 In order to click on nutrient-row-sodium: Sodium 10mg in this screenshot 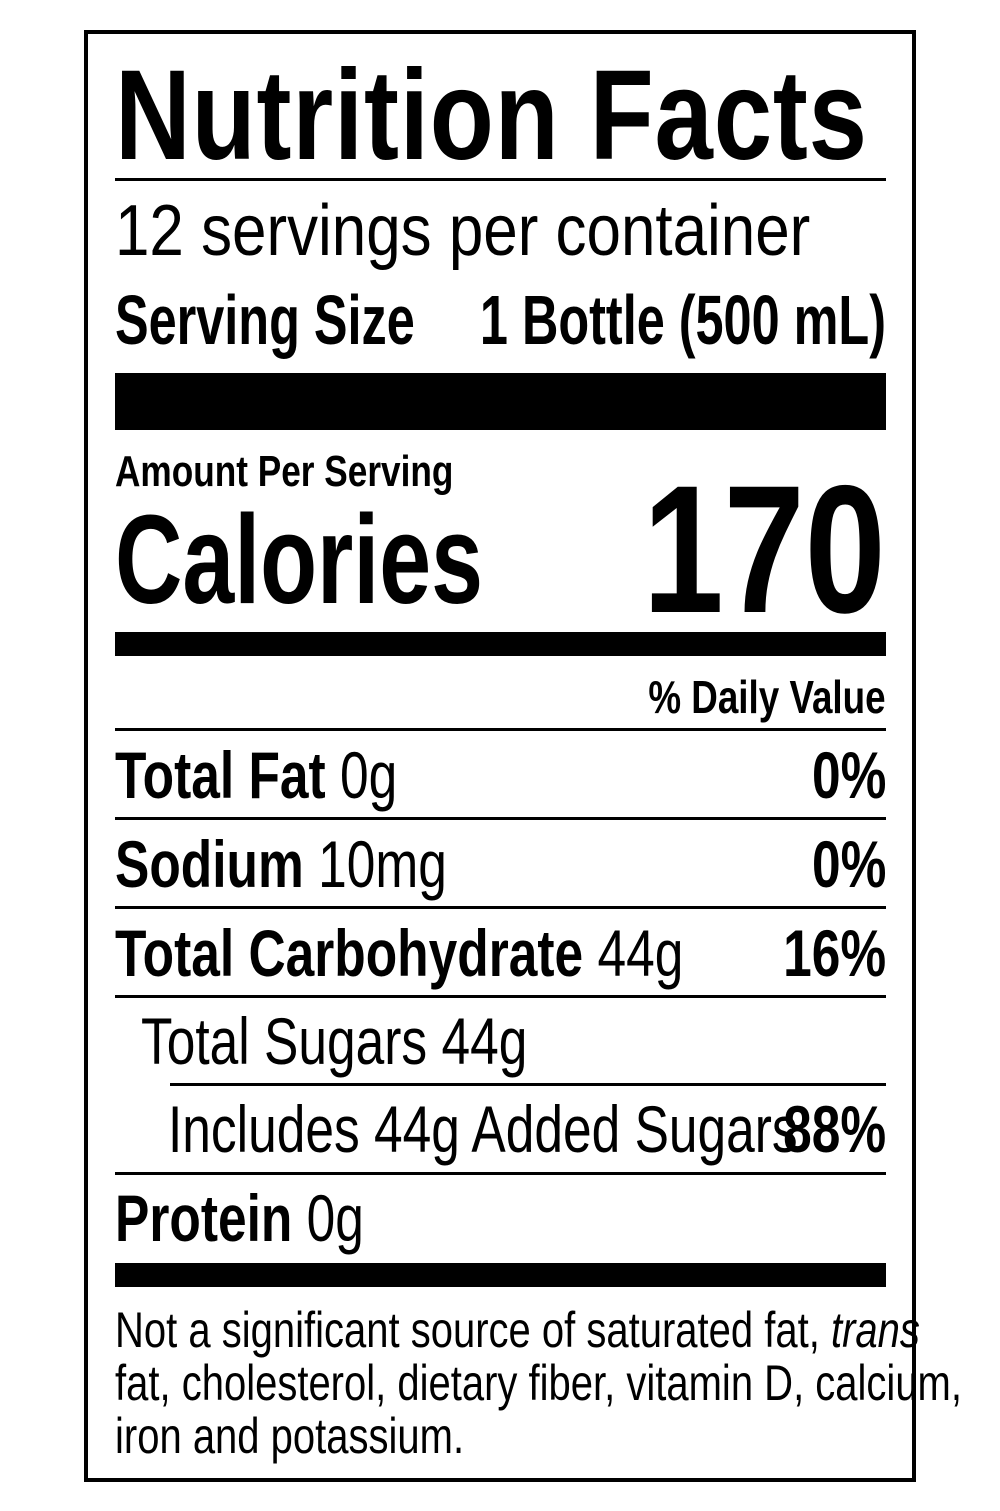, I will do `click(281, 864)`.